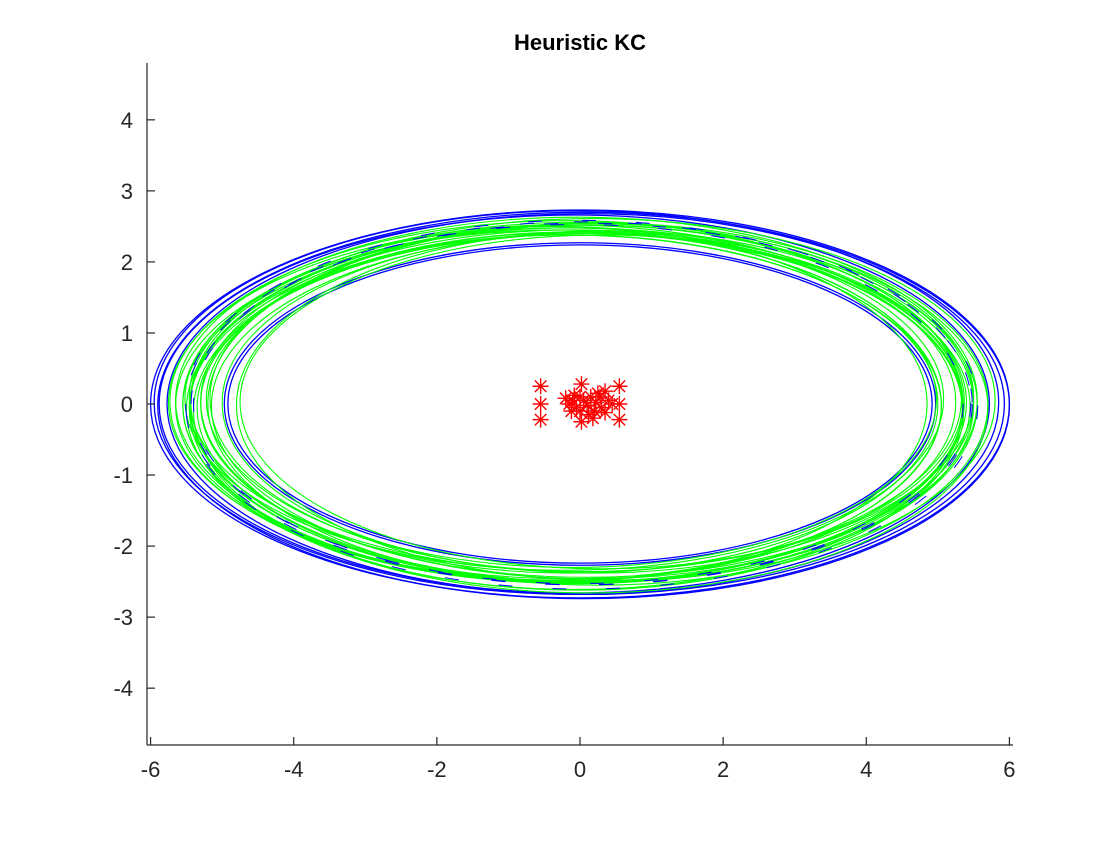 The height and width of the screenshot is (845, 1120). Describe the element at coordinates (123, 546) in the screenshot. I see `y-tick-label-2: -2` at that location.